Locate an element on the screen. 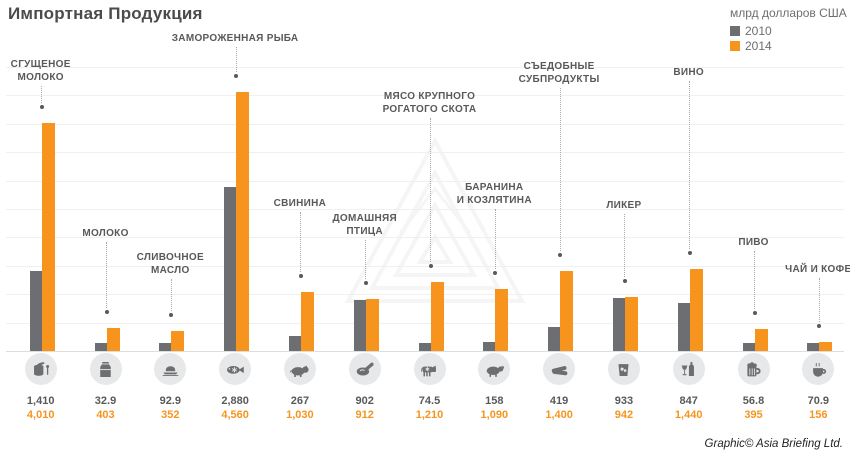  value-2014: 4,560 is located at coordinates (235, 415).